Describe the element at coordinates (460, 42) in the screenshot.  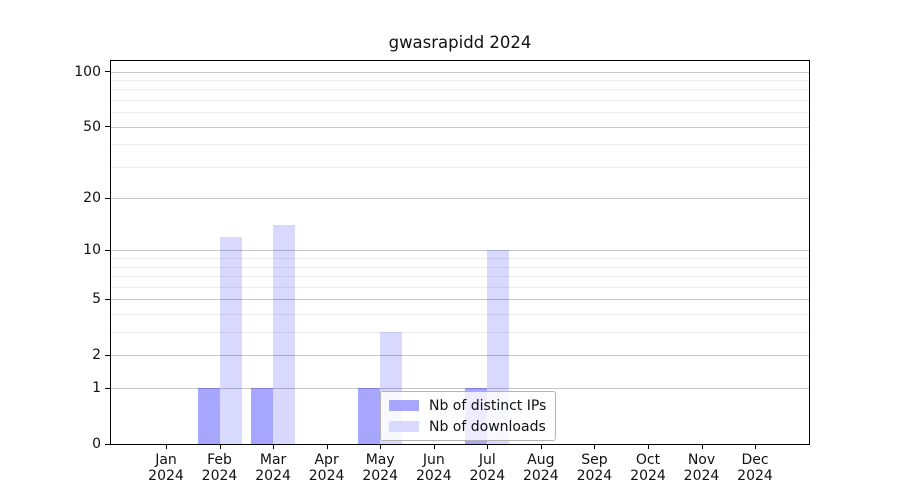
I see `chart-title: gwasrapidd 2024` at that location.